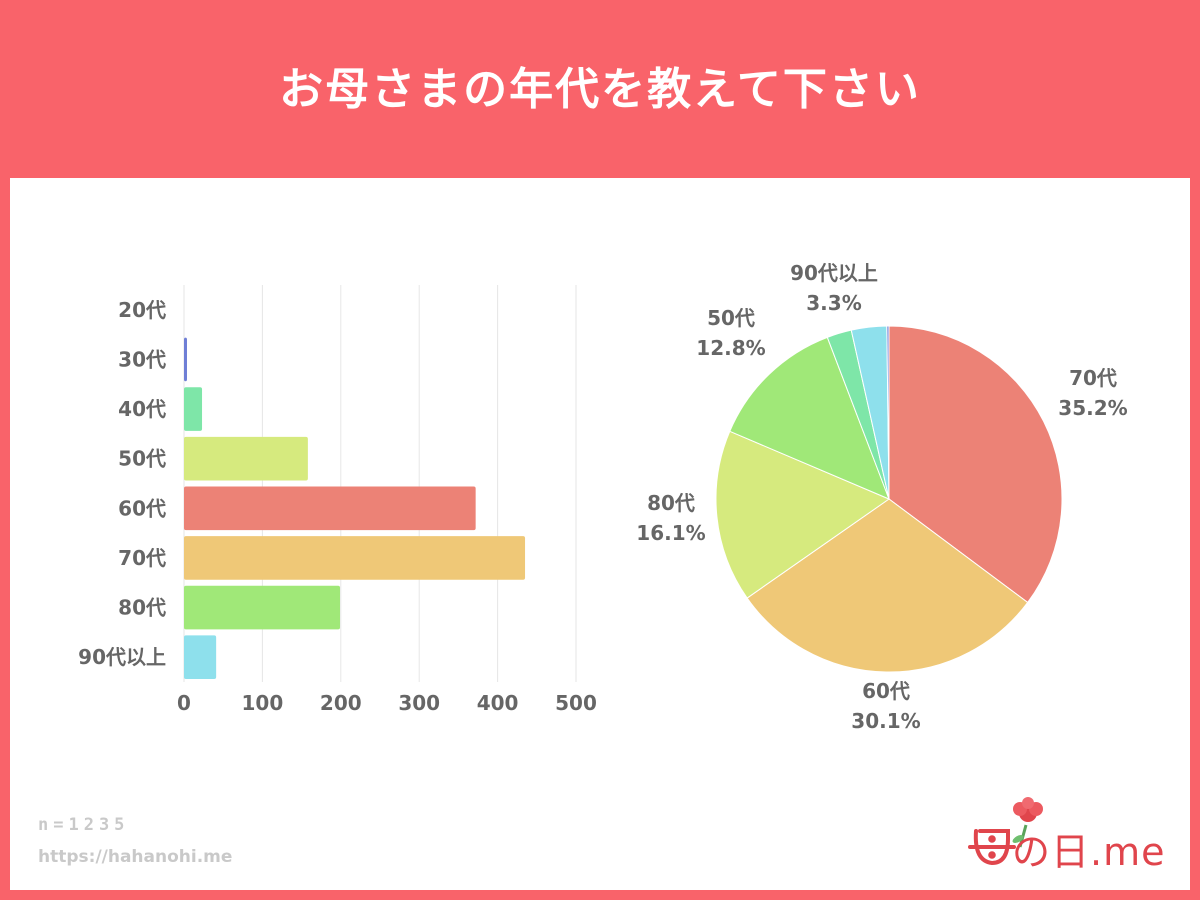  Describe the element at coordinates (142, 459) in the screenshot. I see `y-tick-label: 50代` at that location.